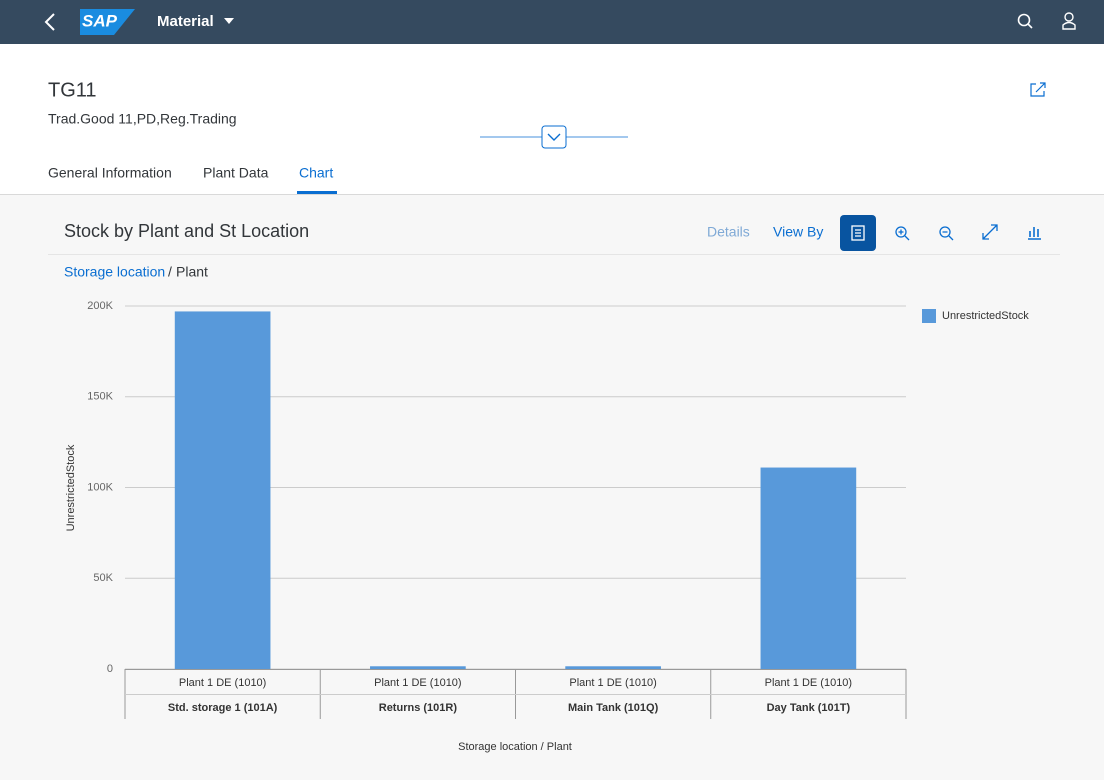 The height and width of the screenshot is (780, 1104). I want to click on zoom-in, so click(902, 233).